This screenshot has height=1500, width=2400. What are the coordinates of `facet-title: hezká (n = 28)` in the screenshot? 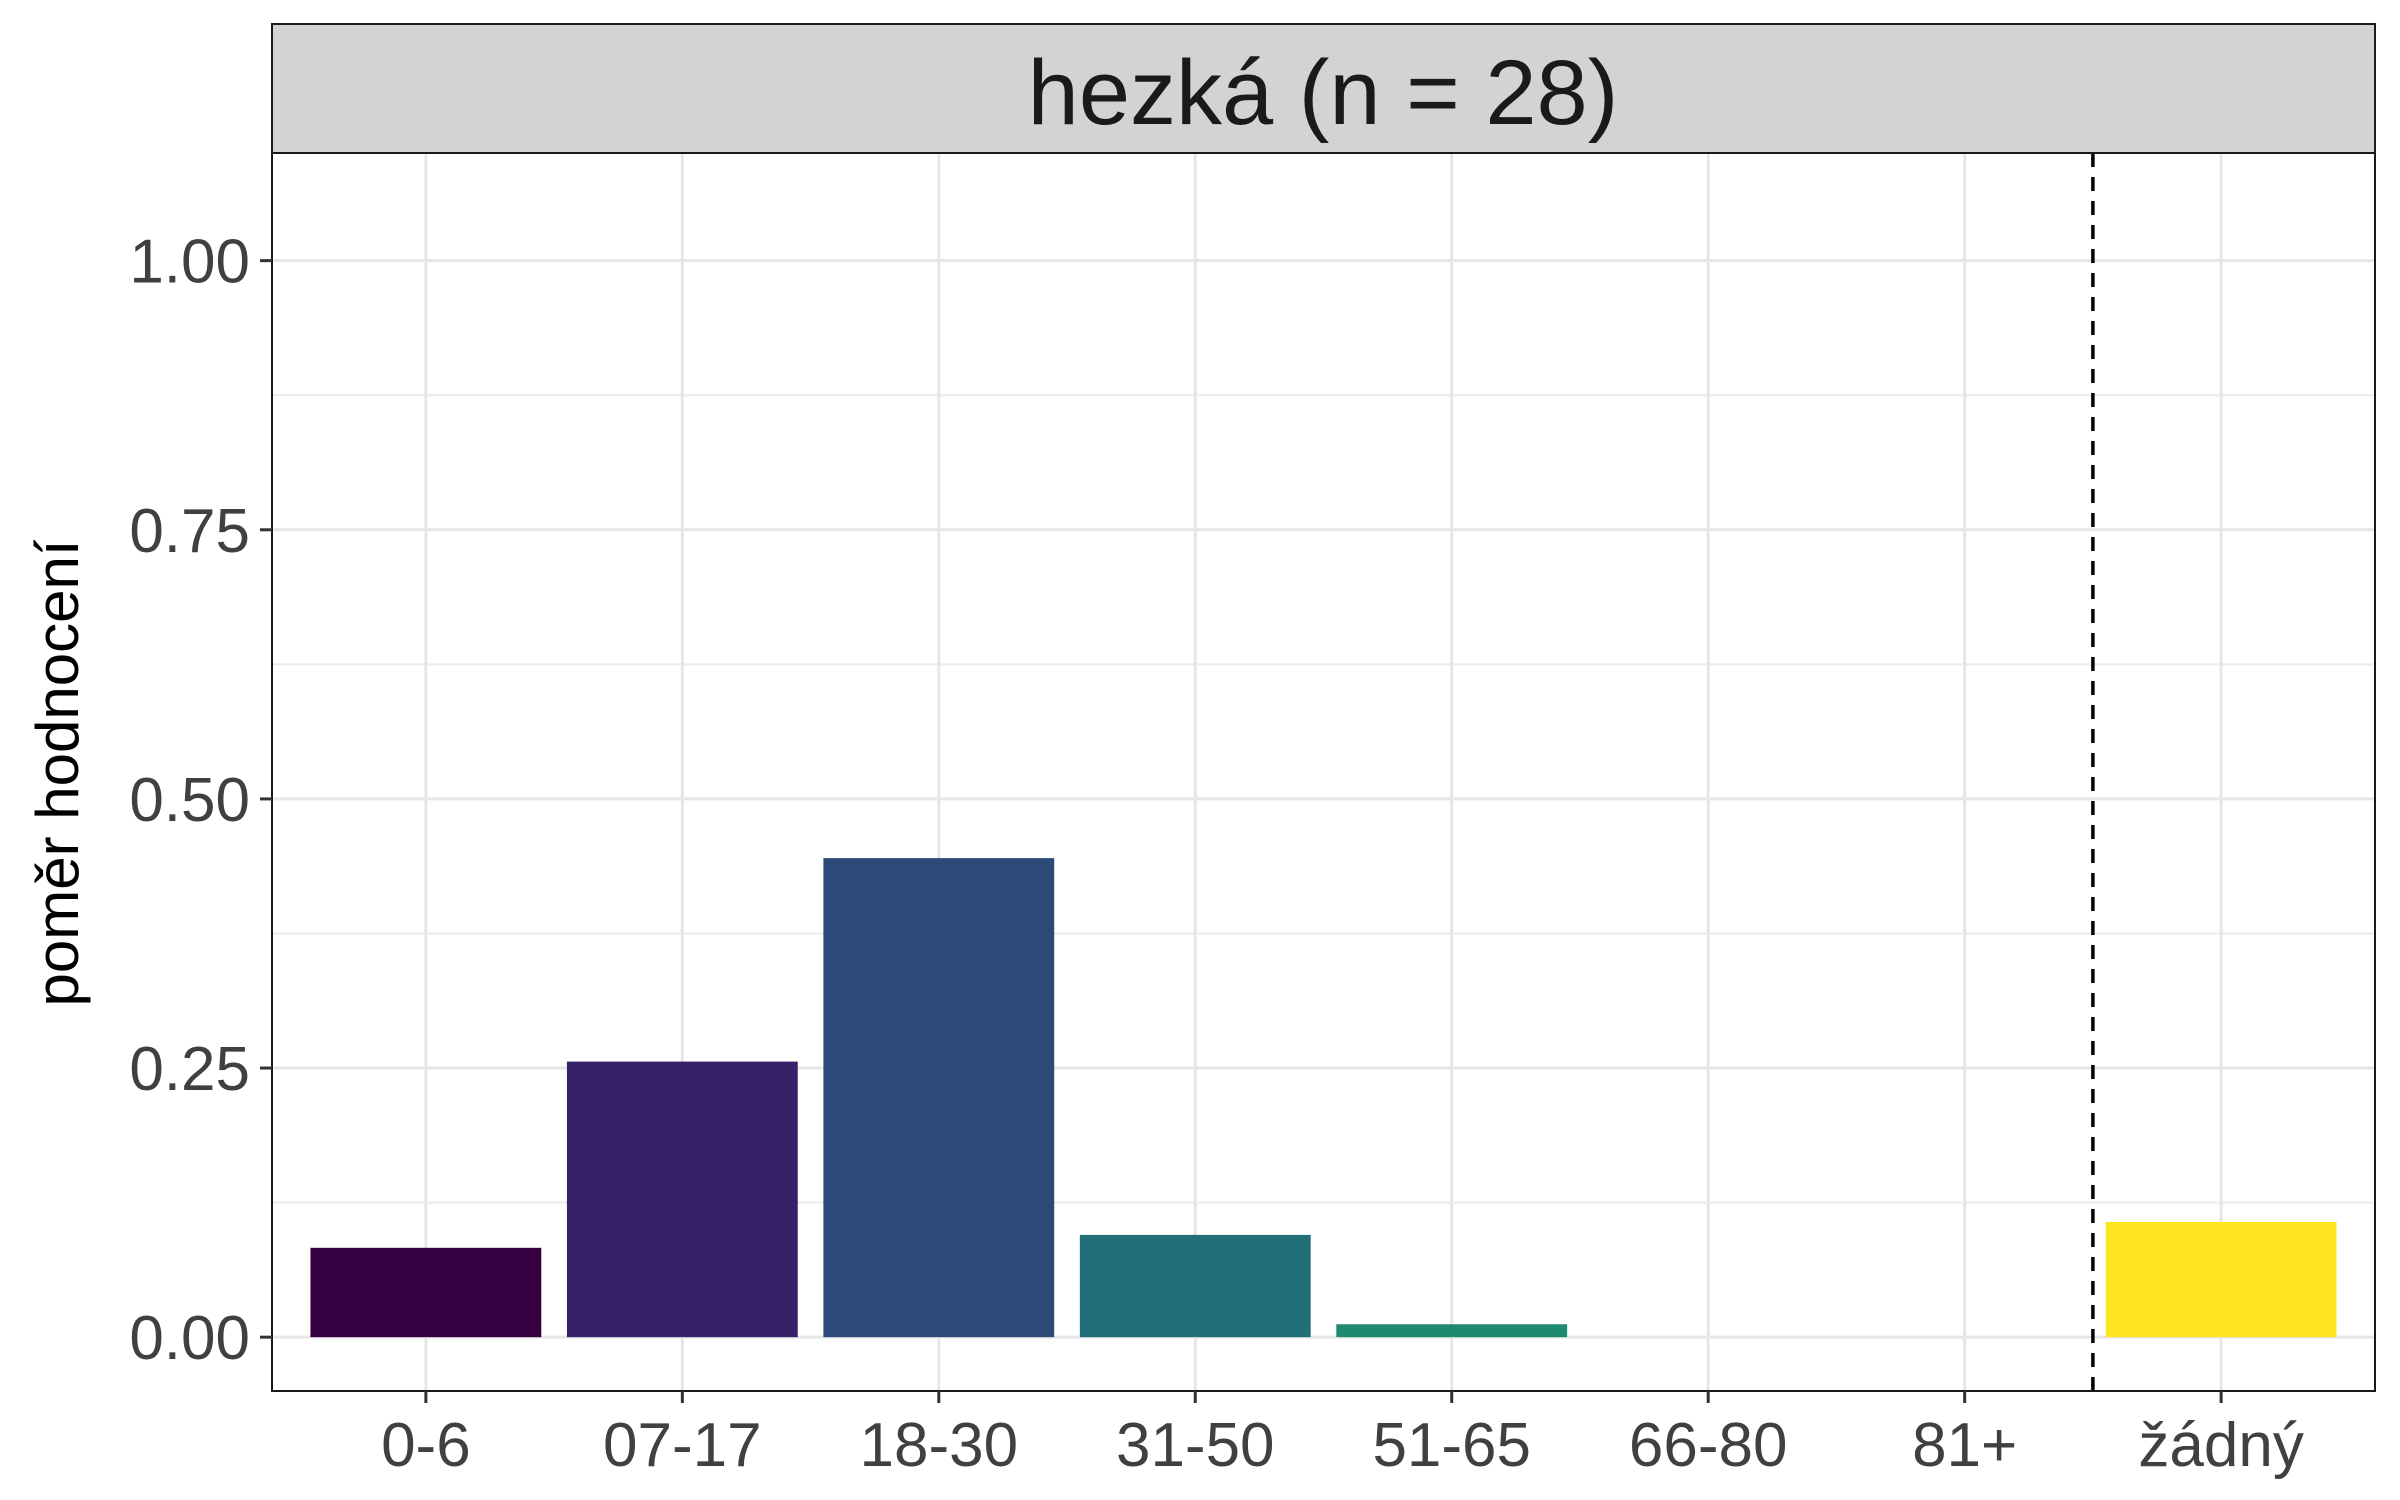 It's located at (1323, 93).